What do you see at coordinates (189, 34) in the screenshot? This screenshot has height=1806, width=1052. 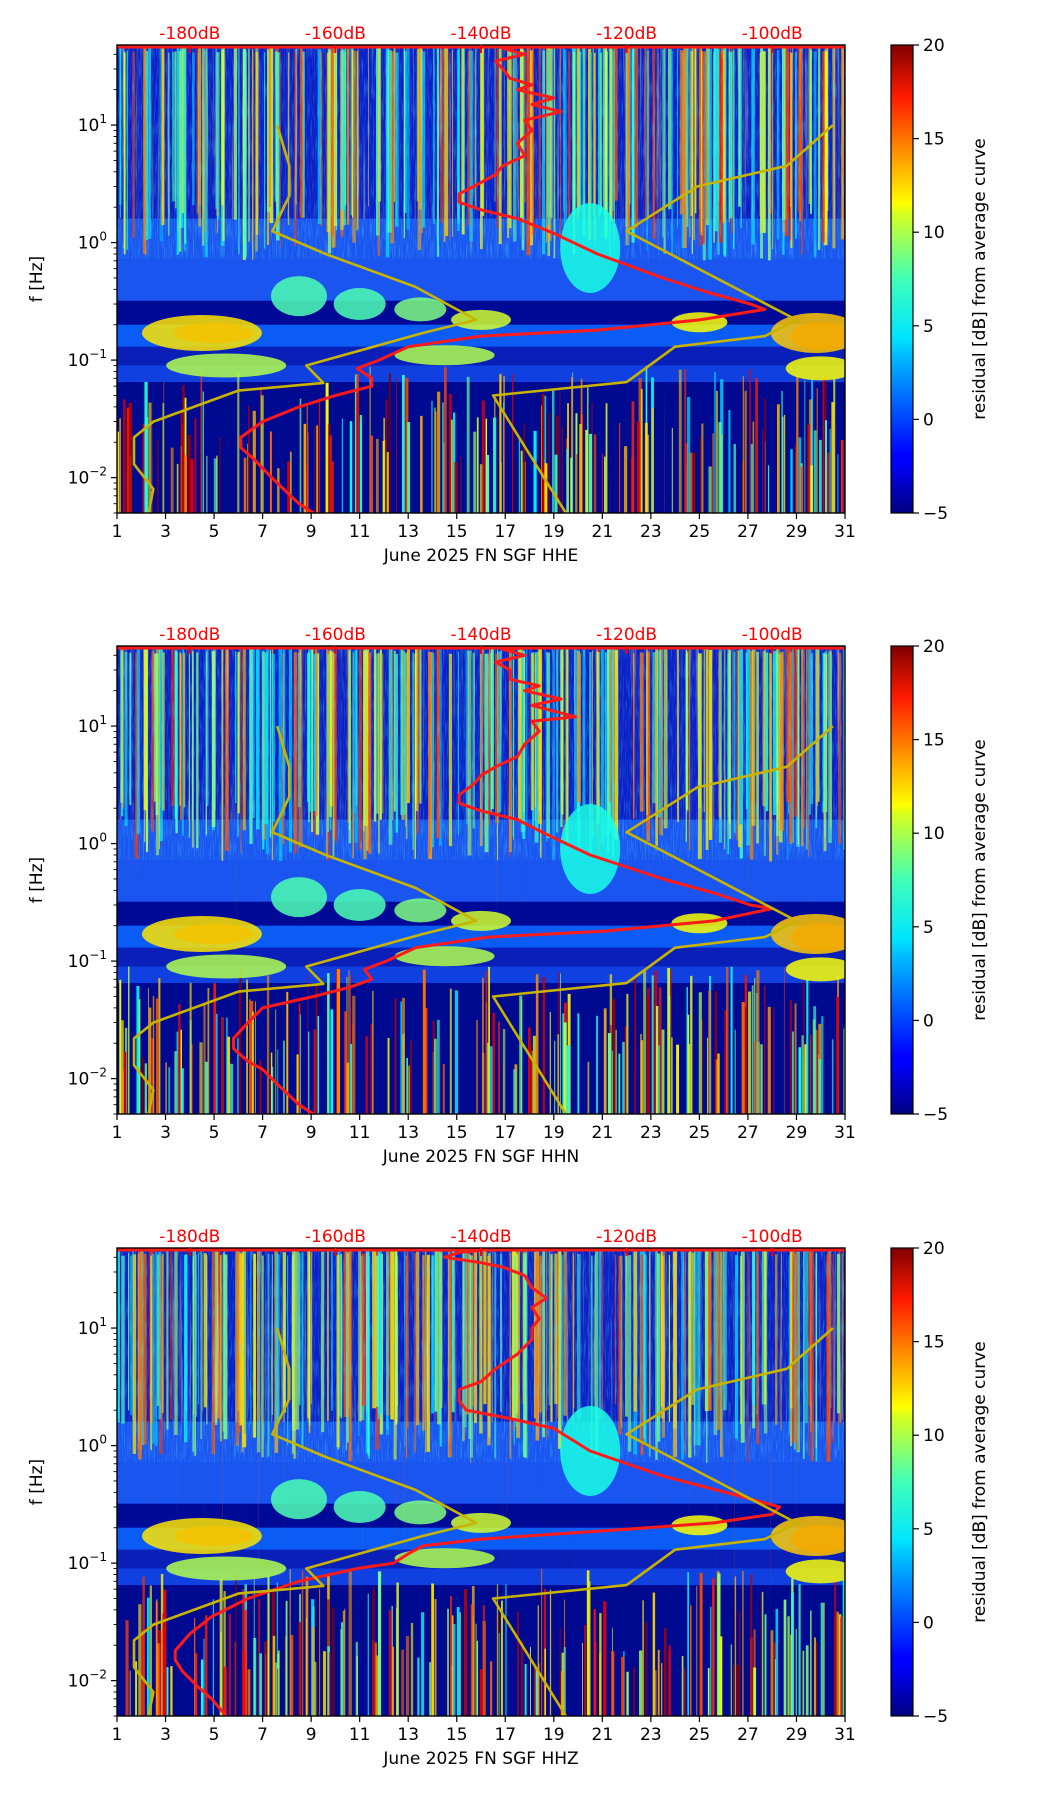 I see `db-tick-label: -180dB` at bounding box center [189, 34].